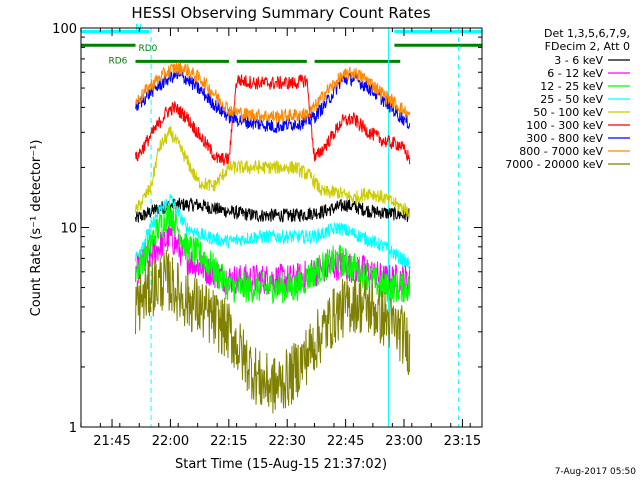 The image size is (640, 480). Describe the element at coordinates (273, 331) in the screenshot. I see `series-line-7000-20000-kev` at that location.